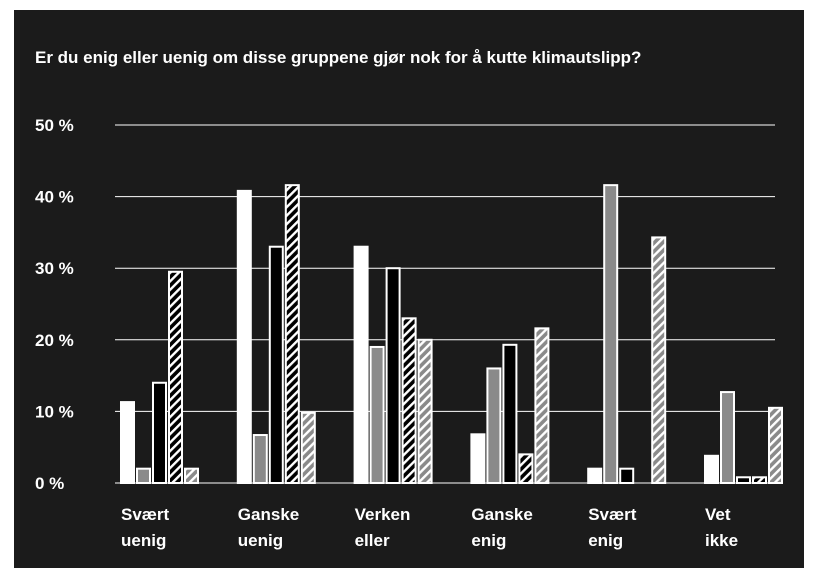  Describe the element at coordinates (54, 411) in the screenshot. I see `y-tick-label: 10 %` at that location.